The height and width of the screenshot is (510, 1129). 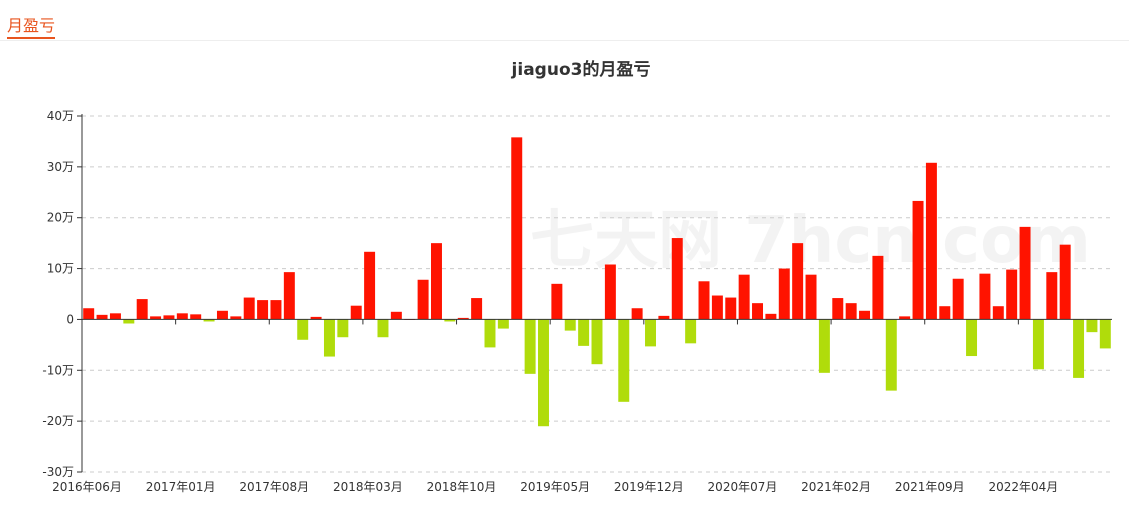 What do you see at coordinates (58, 294) in the screenshot?
I see `y-axis-labels: 40万 30万 20万 10万 0 -10万 -20万 -30万` at bounding box center [58, 294].